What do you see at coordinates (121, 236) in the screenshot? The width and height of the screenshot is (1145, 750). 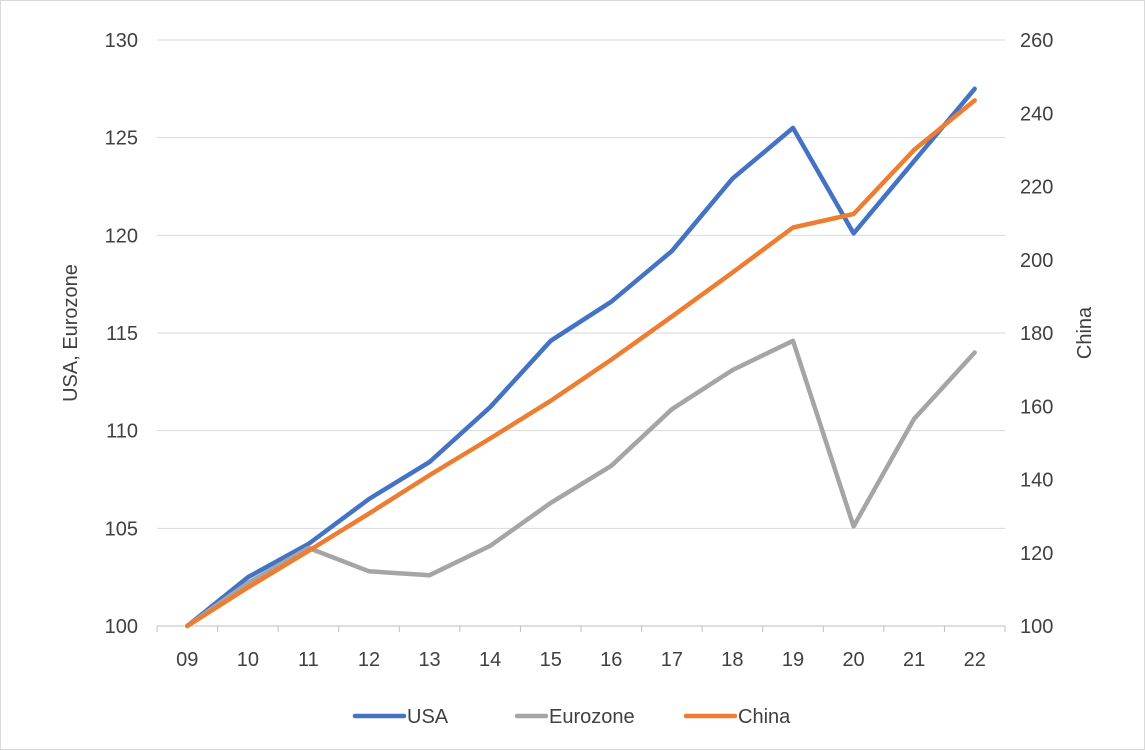 I see `left-tick-label: 120` at bounding box center [121, 236].